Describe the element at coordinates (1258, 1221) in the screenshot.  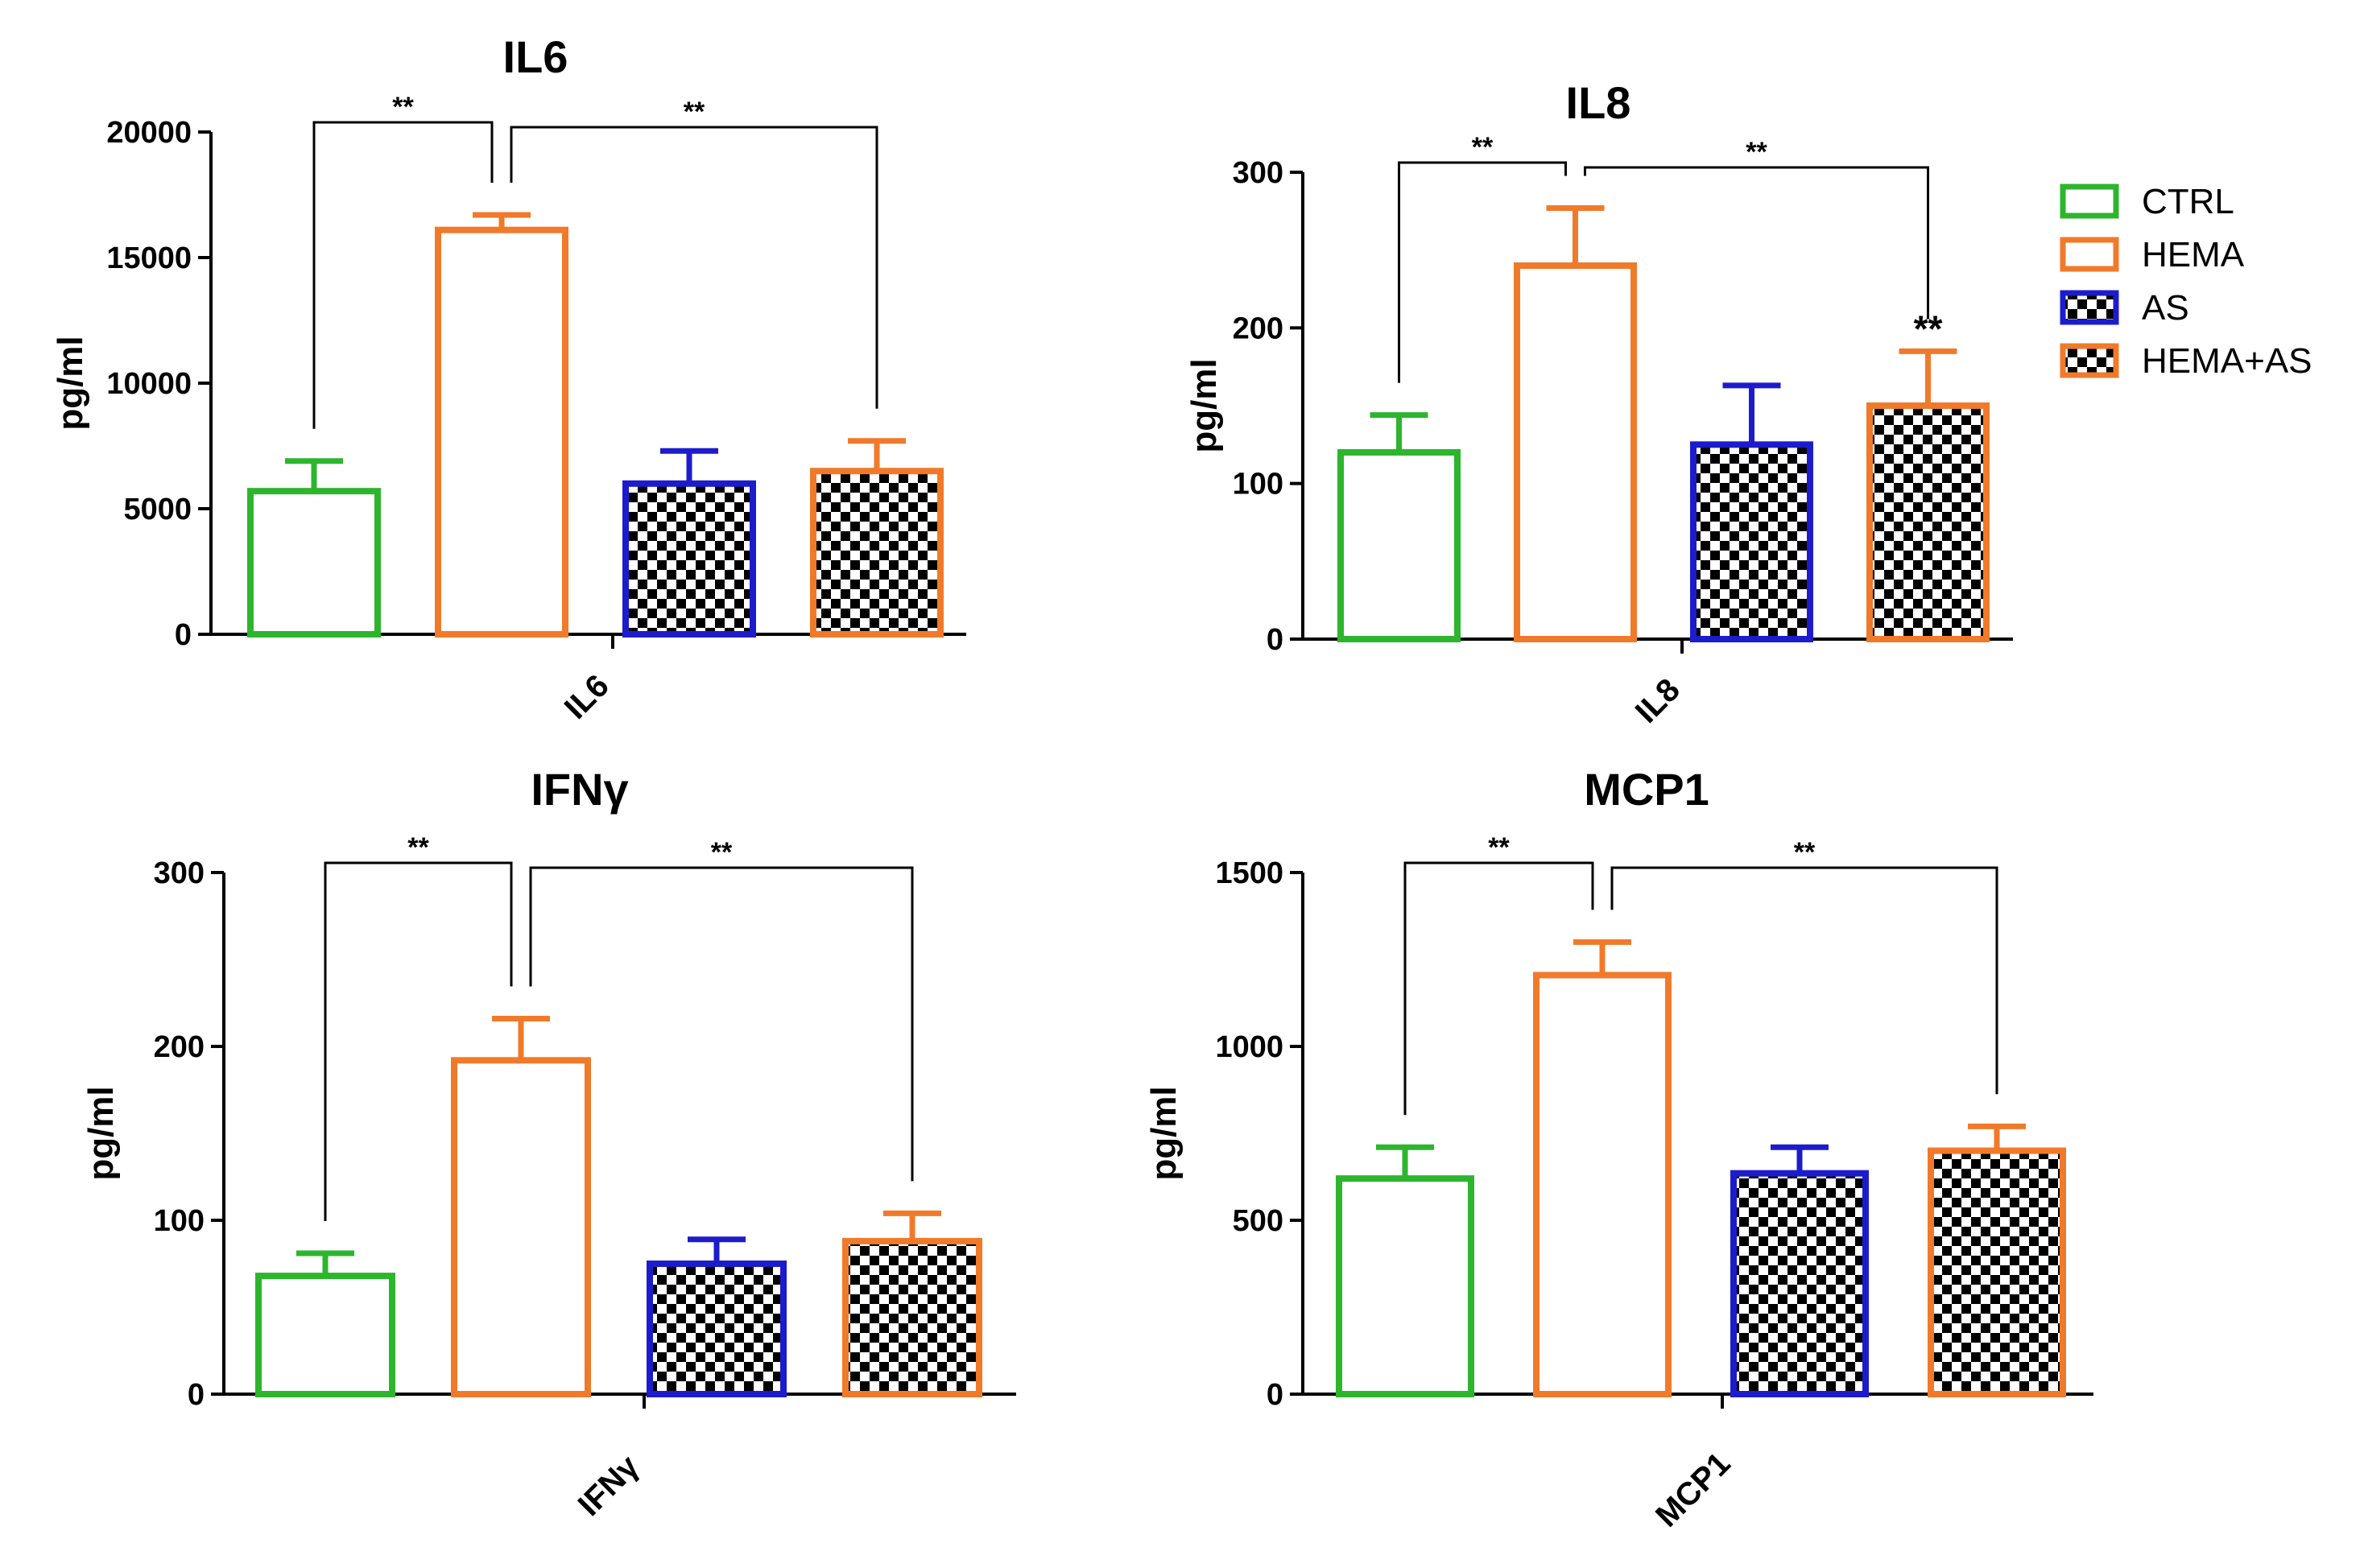
I see `y-tick-label: 500` at that location.